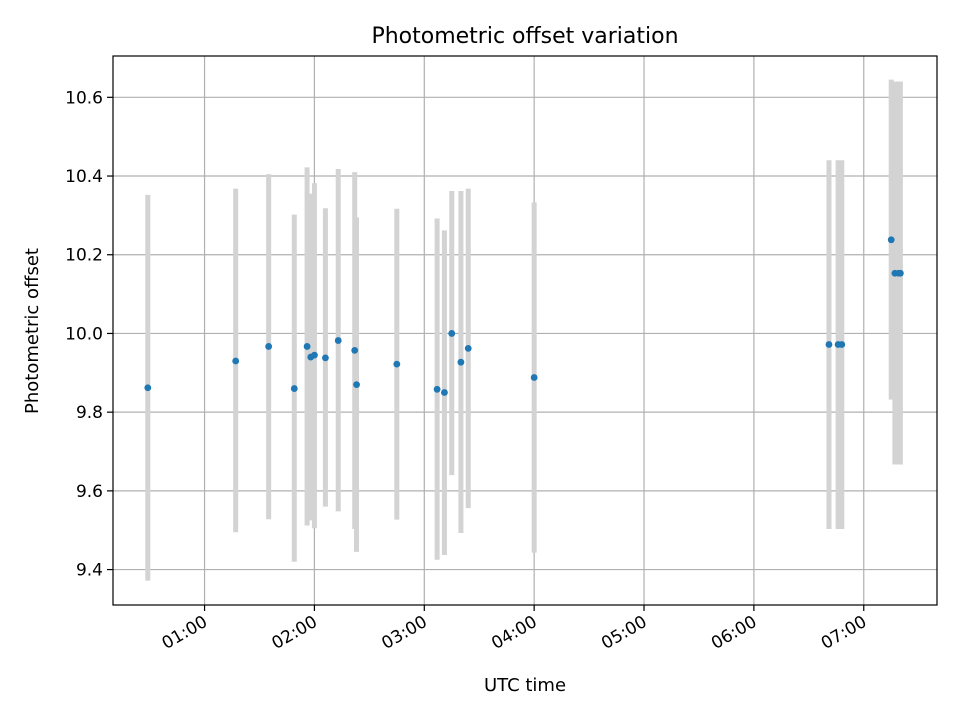 The height and width of the screenshot is (720, 960). What do you see at coordinates (404, 633) in the screenshot?
I see `x-tick-label: 03:00` at bounding box center [404, 633].